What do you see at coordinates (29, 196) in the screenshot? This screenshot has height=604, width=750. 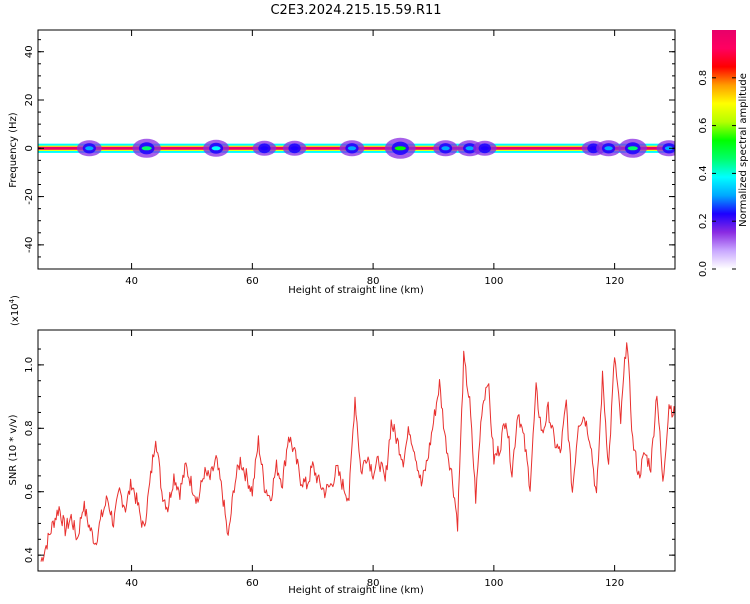 I see `y-tick-label: -20` at bounding box center [29, 196].